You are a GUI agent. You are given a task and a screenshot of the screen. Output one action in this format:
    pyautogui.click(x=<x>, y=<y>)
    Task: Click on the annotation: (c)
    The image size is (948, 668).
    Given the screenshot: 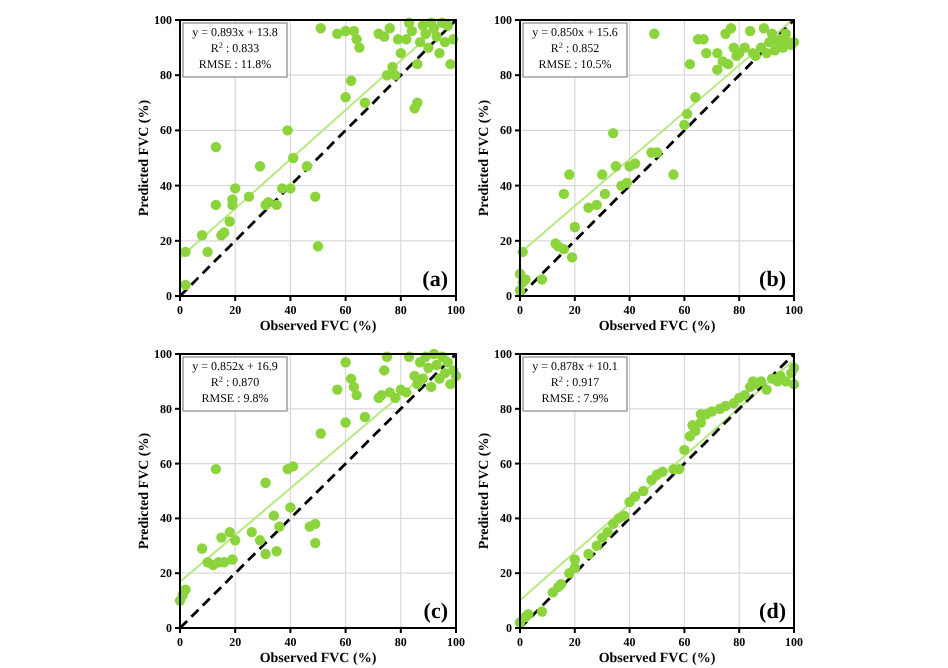 What is the action you would take?
    pyautogui.click(x=436, y=612)
    